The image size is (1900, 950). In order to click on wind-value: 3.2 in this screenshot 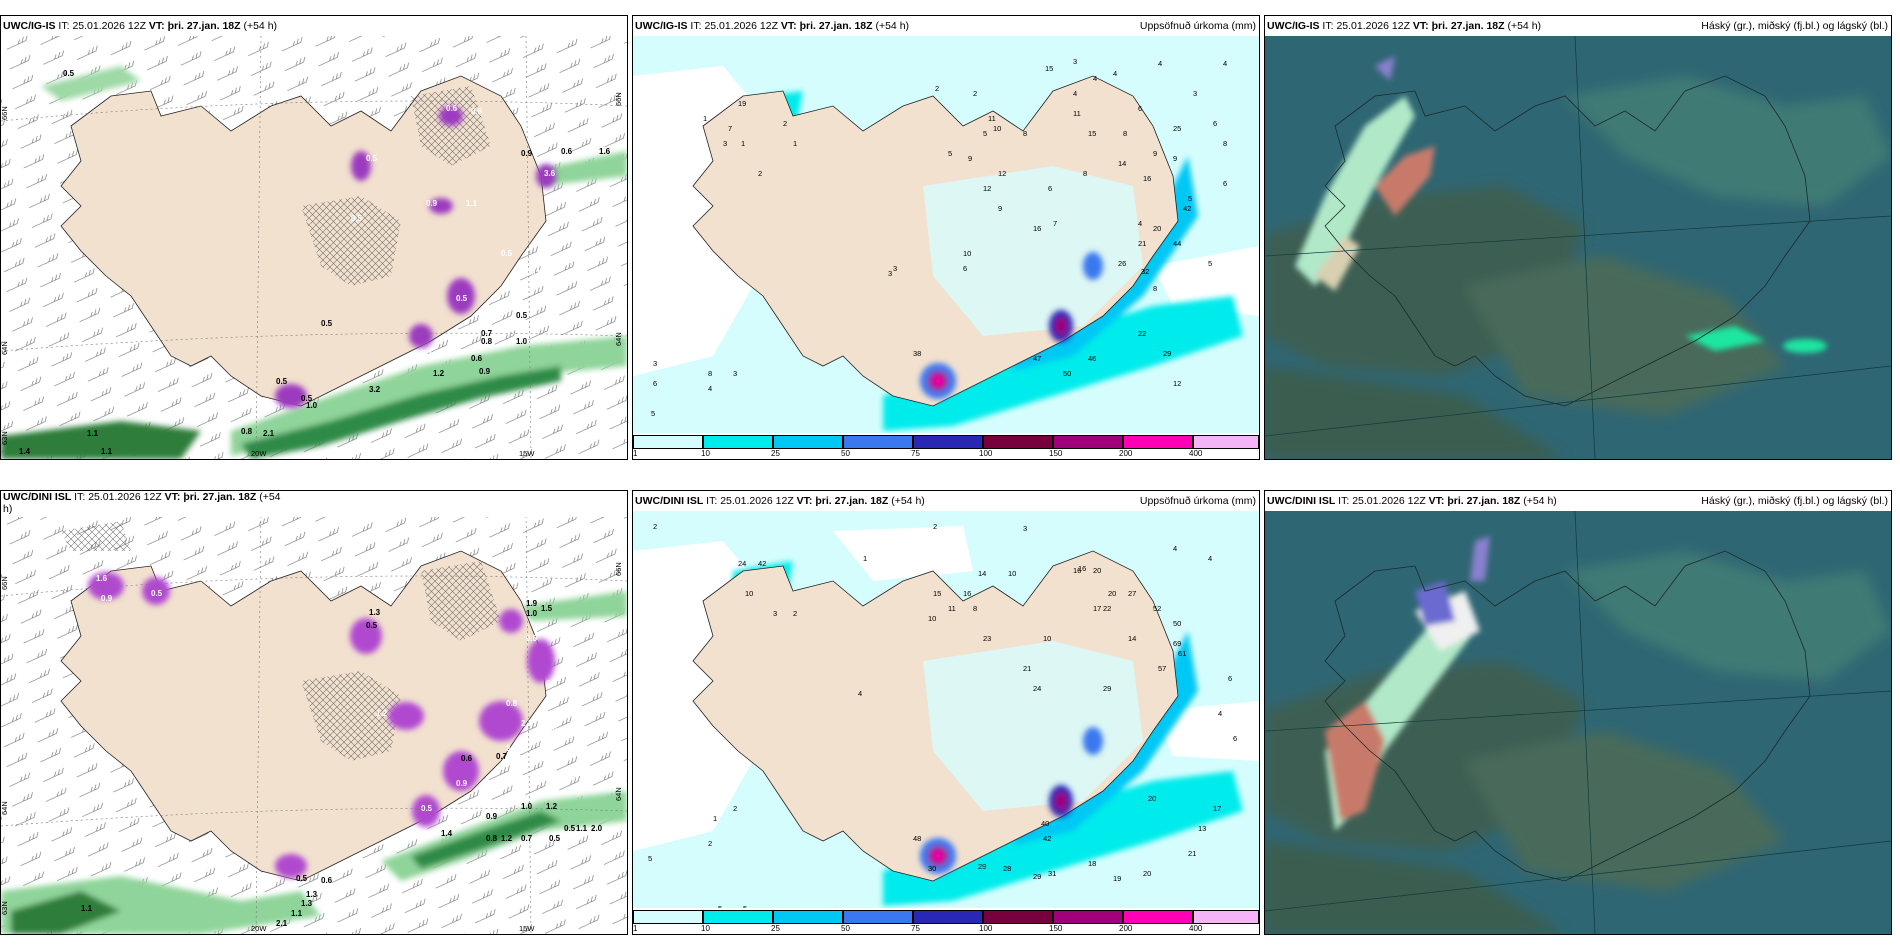, I will do `click(375, 389)`.